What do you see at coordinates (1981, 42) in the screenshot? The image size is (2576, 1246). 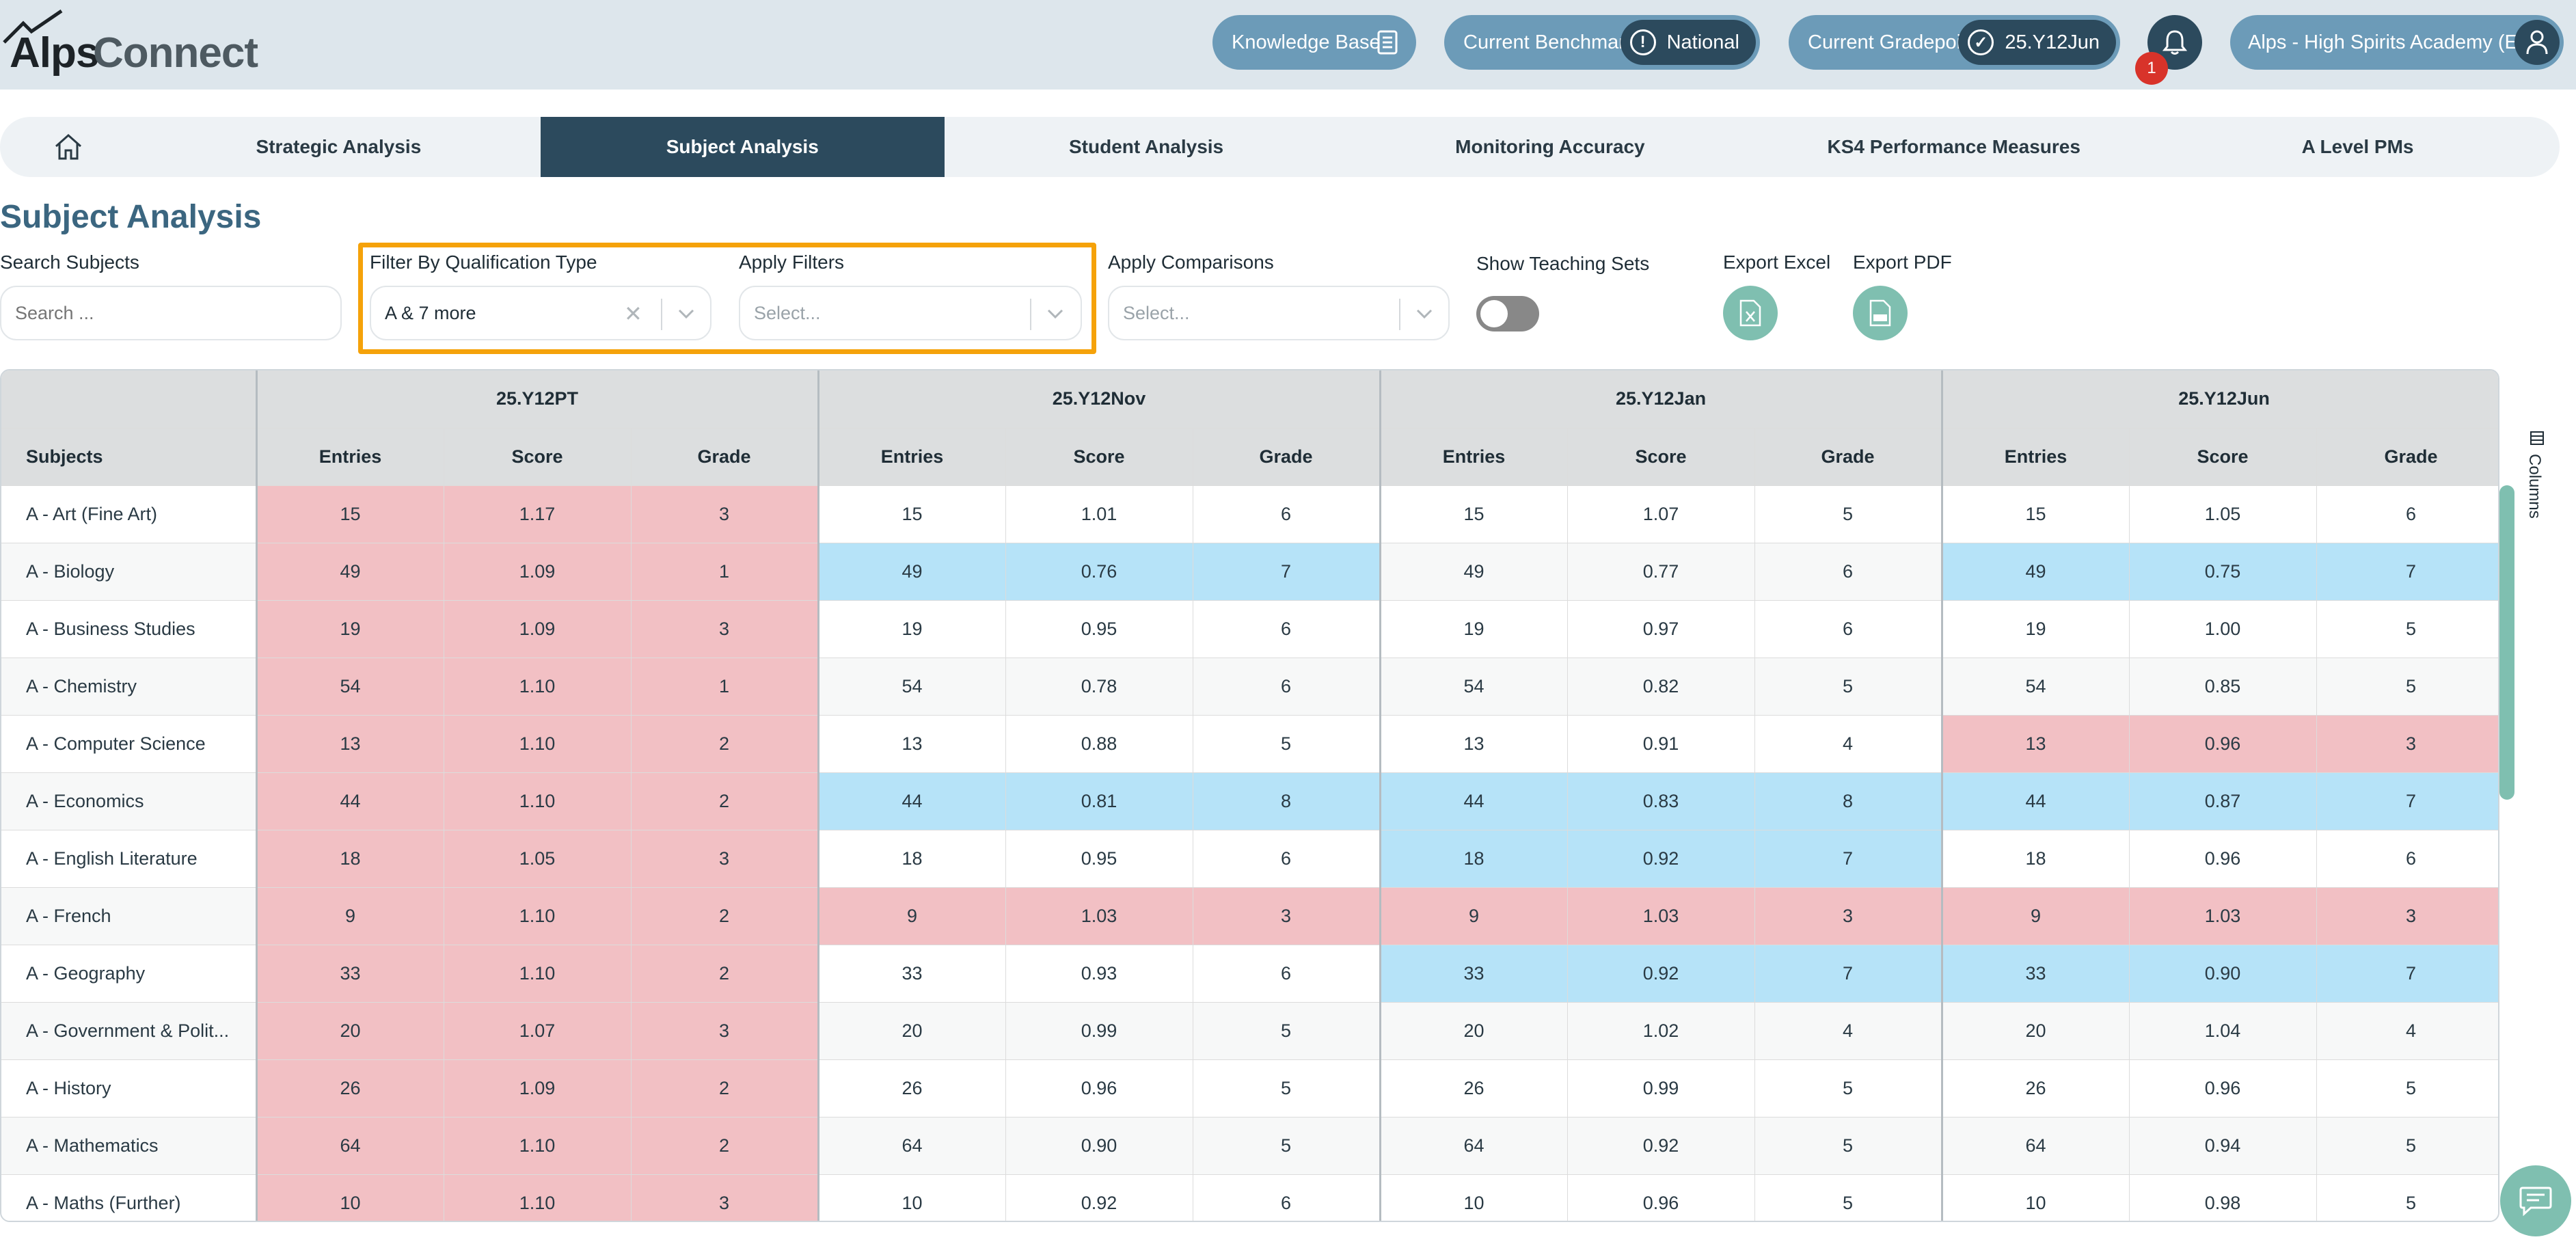 I see `check-circle-icon: ✓` at bounding box center [1981, 42].